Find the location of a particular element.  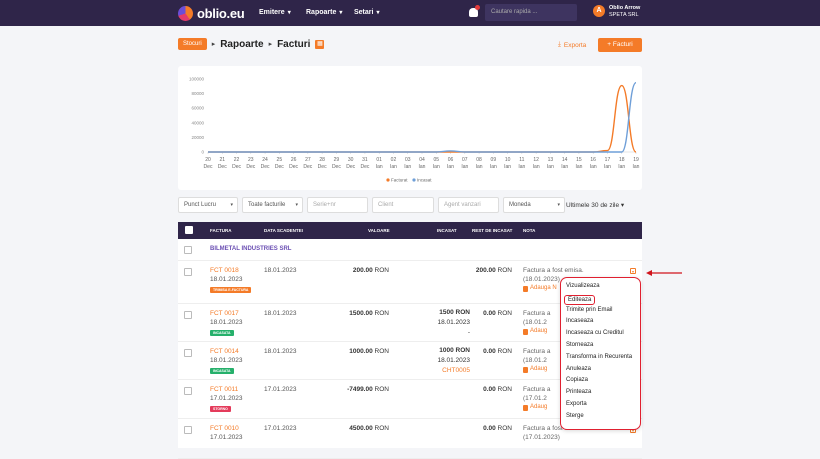

col-factura: FACTURA is located at coordinates (221, 230).